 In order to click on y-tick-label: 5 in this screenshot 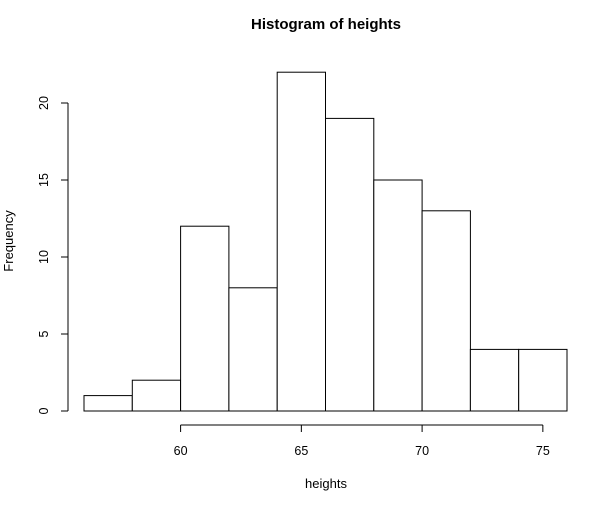, I will do `click(44, 333)`.